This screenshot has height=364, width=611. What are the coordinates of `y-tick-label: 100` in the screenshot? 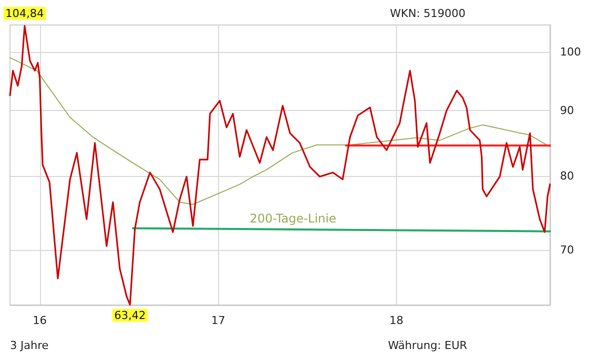 It's located at (570, 52).